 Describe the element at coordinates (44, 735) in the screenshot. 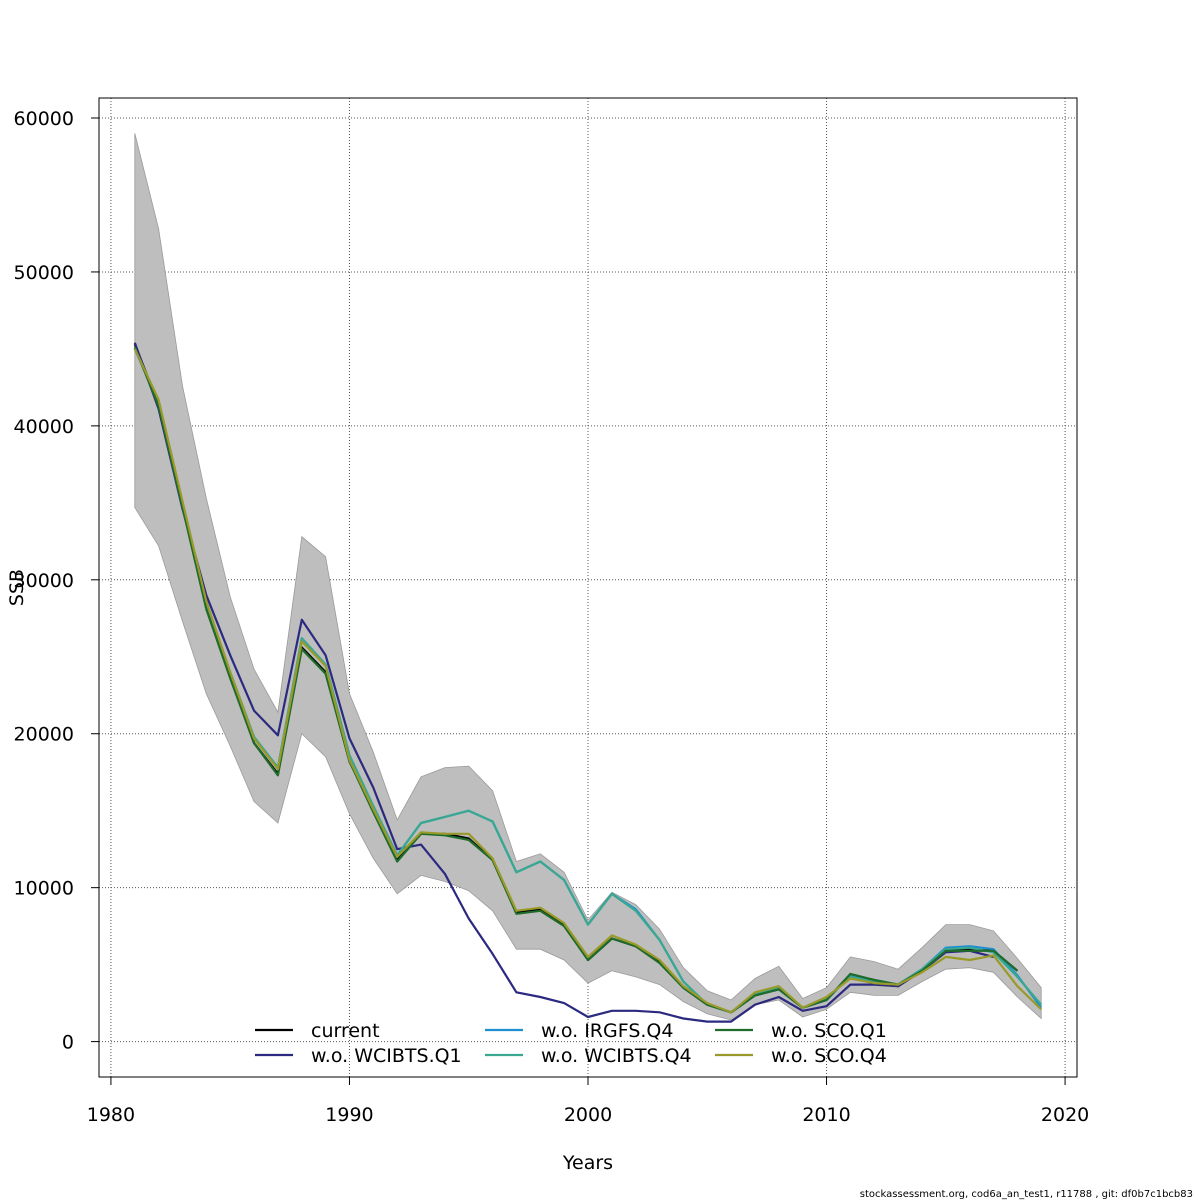

I see `y-tick-label: 20000` at that location.